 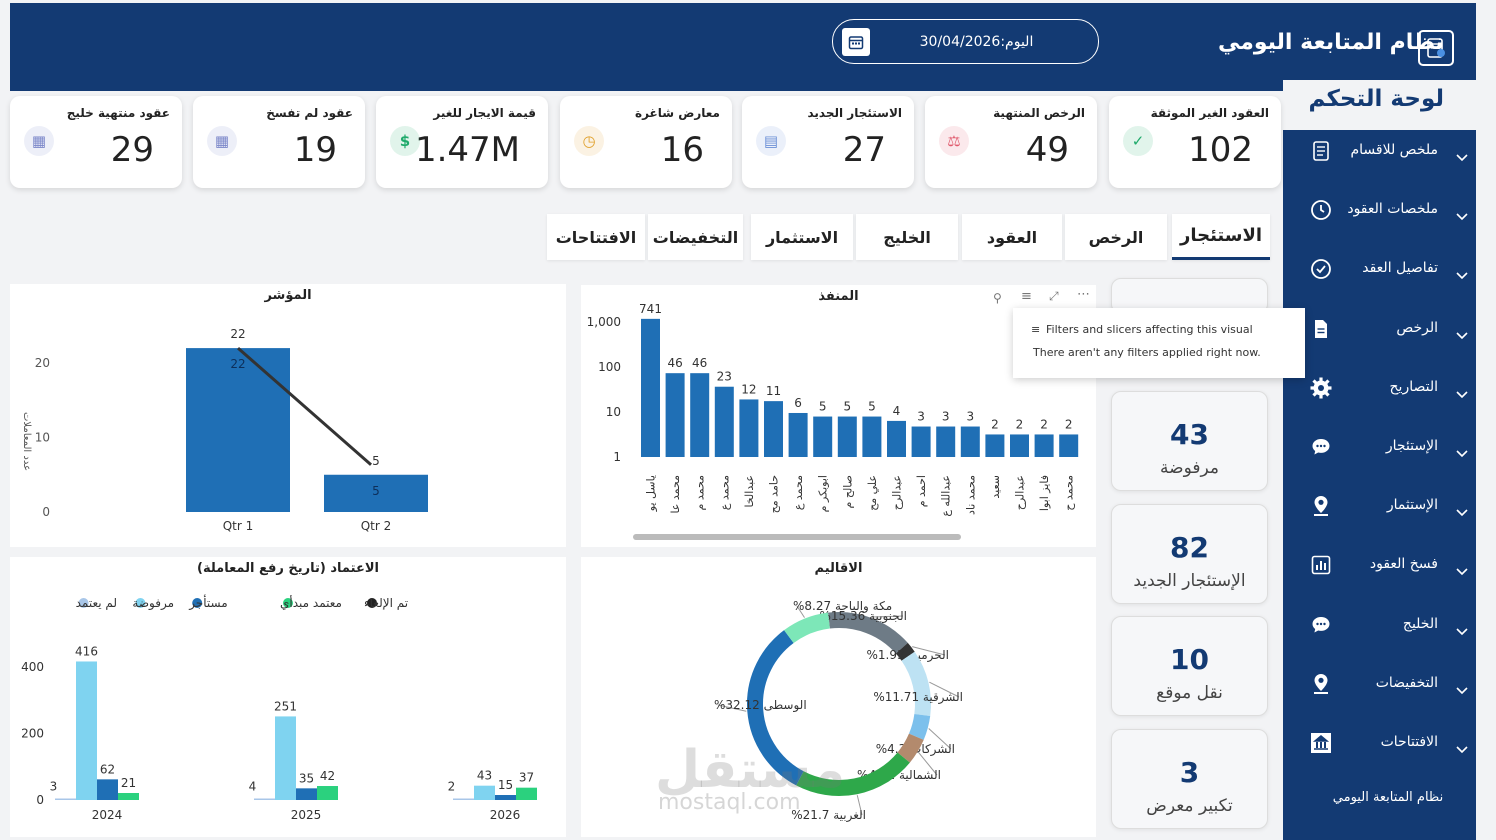 I want to click on kpi-label: الاستئجار الجديد, so click(x=854, y=113).